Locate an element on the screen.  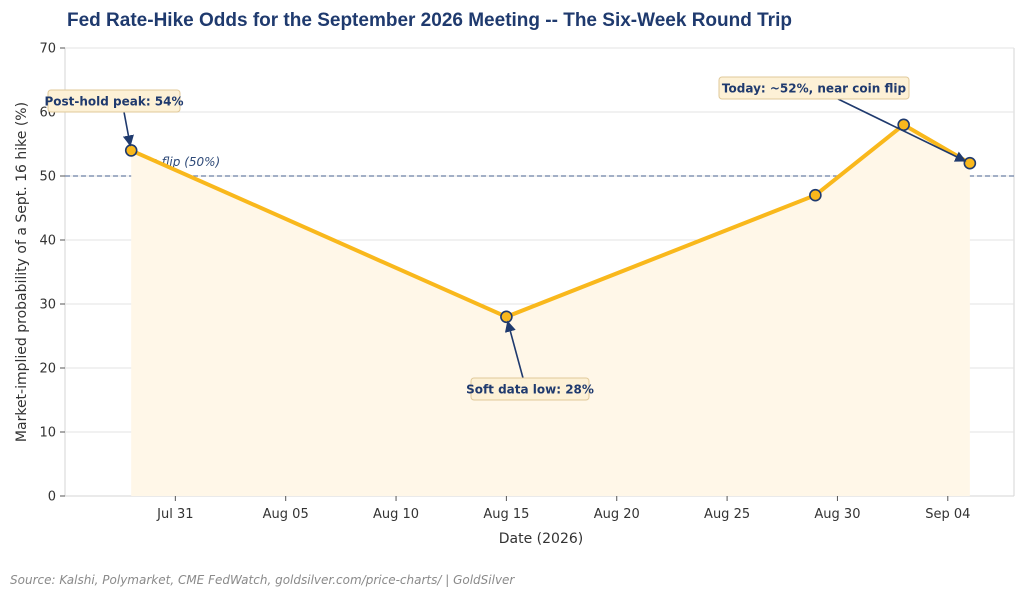
x-tick-label: Aug 30 is located at coordinates (837, 514).